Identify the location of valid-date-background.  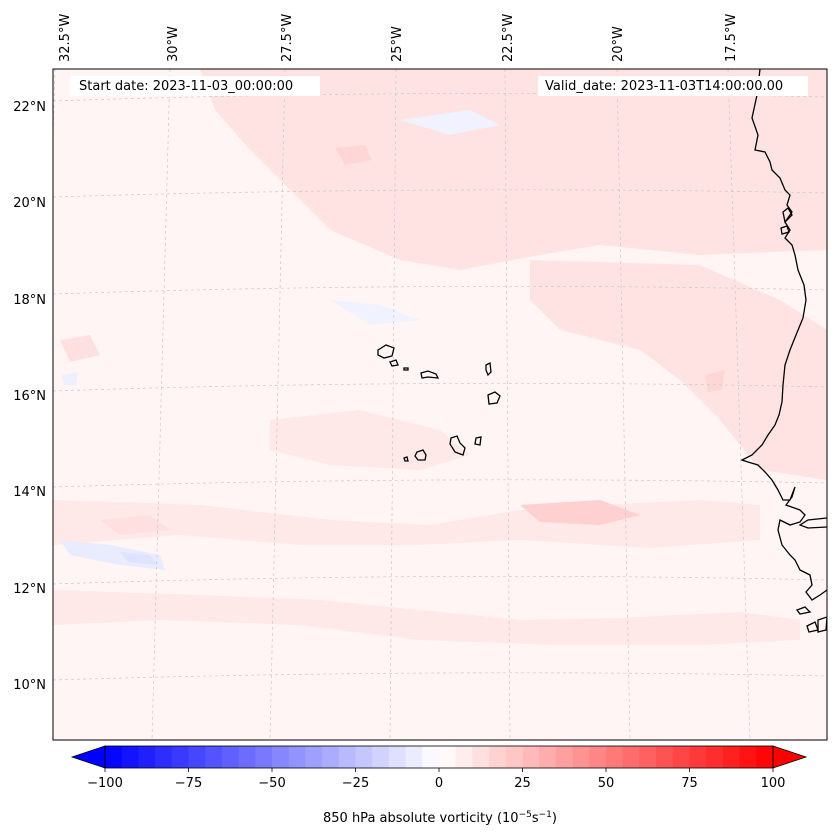
(673, 86).